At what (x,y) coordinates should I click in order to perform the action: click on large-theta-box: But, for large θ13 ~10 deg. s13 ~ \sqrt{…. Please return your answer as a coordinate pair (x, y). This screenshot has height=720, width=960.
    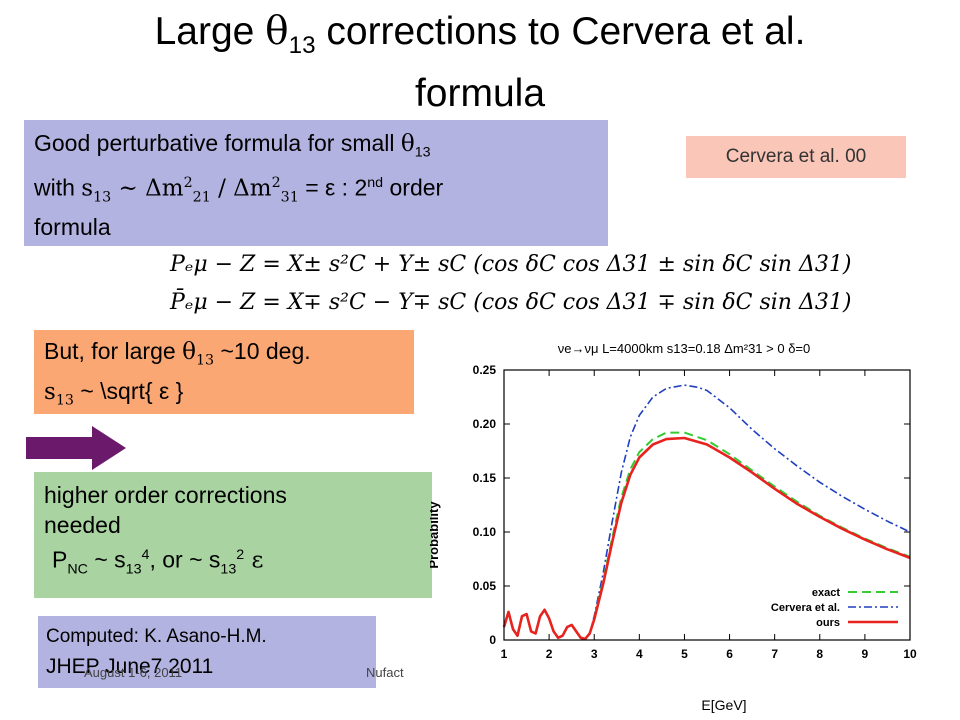
    Looking at the image, I should click on (224, 372).